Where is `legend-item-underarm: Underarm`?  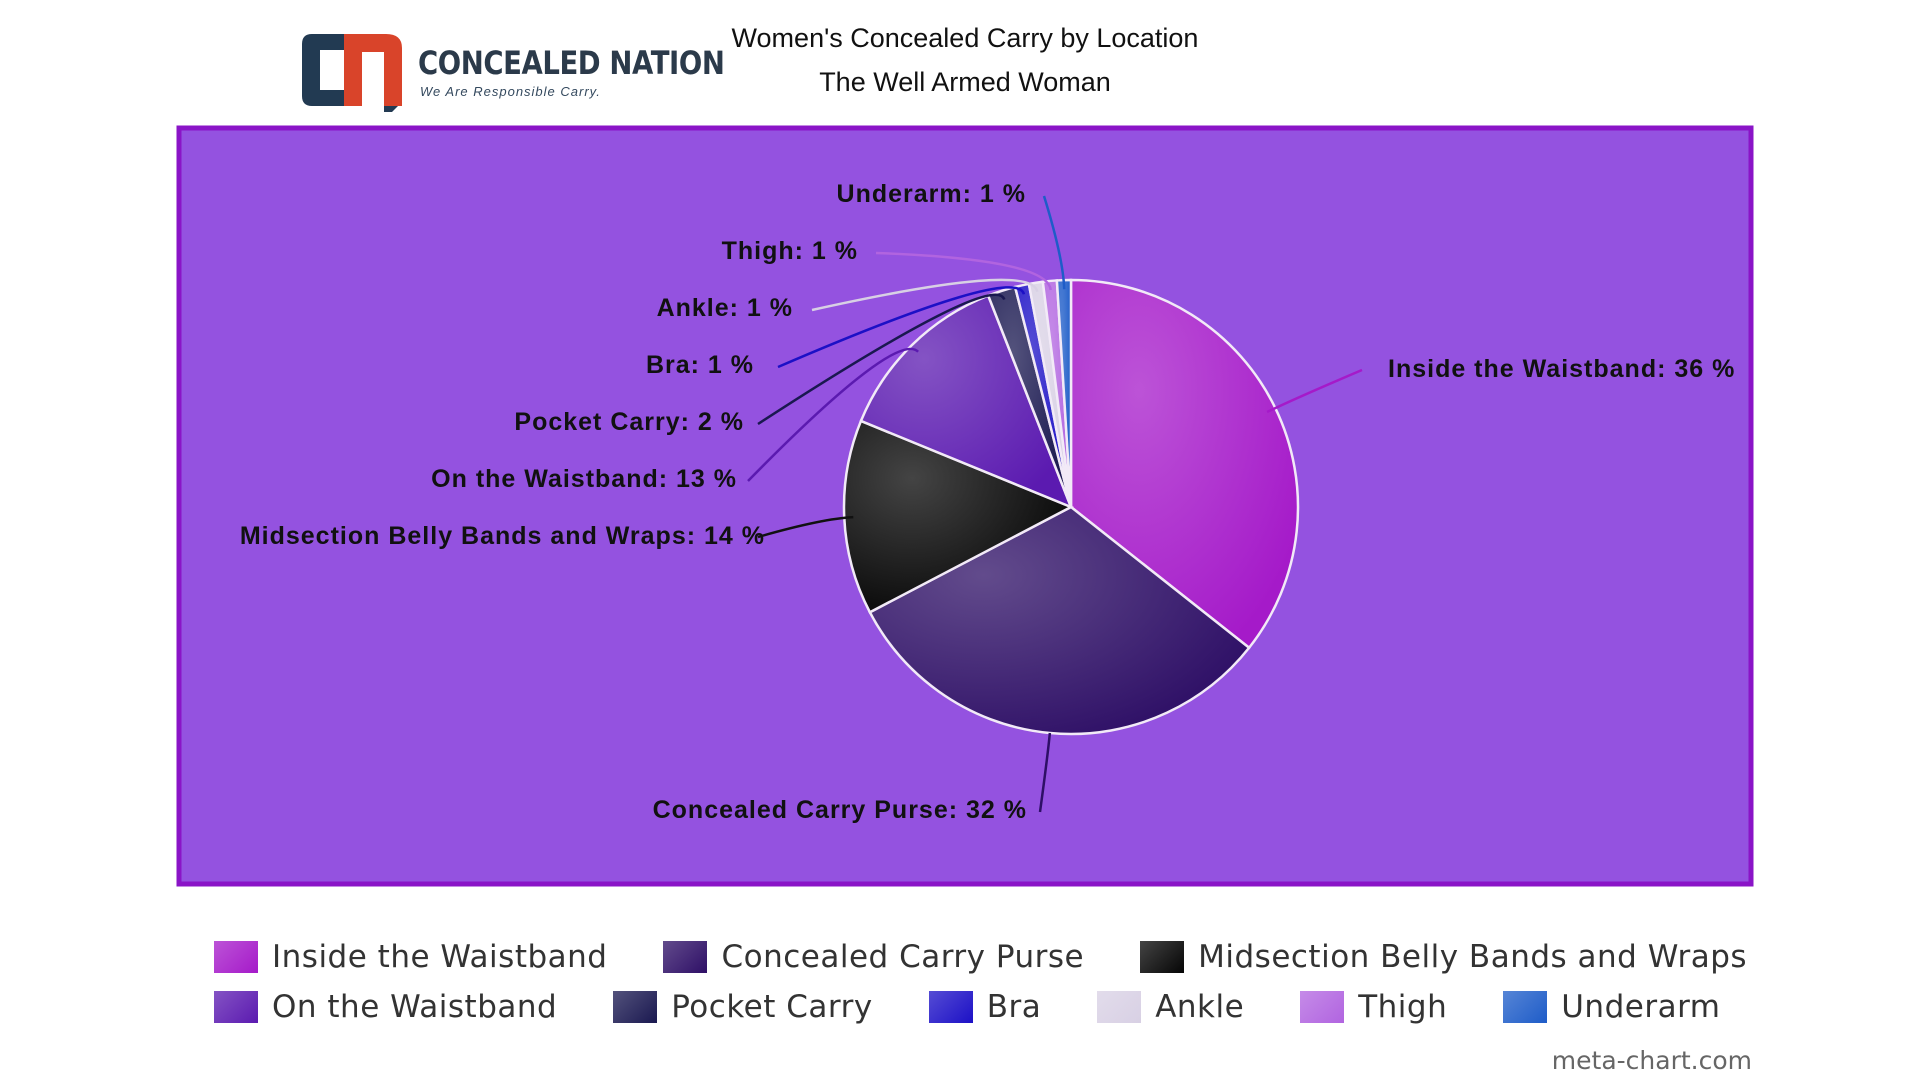
legend-item-underarm: Underarm is located at coordinates (1611, 1007).